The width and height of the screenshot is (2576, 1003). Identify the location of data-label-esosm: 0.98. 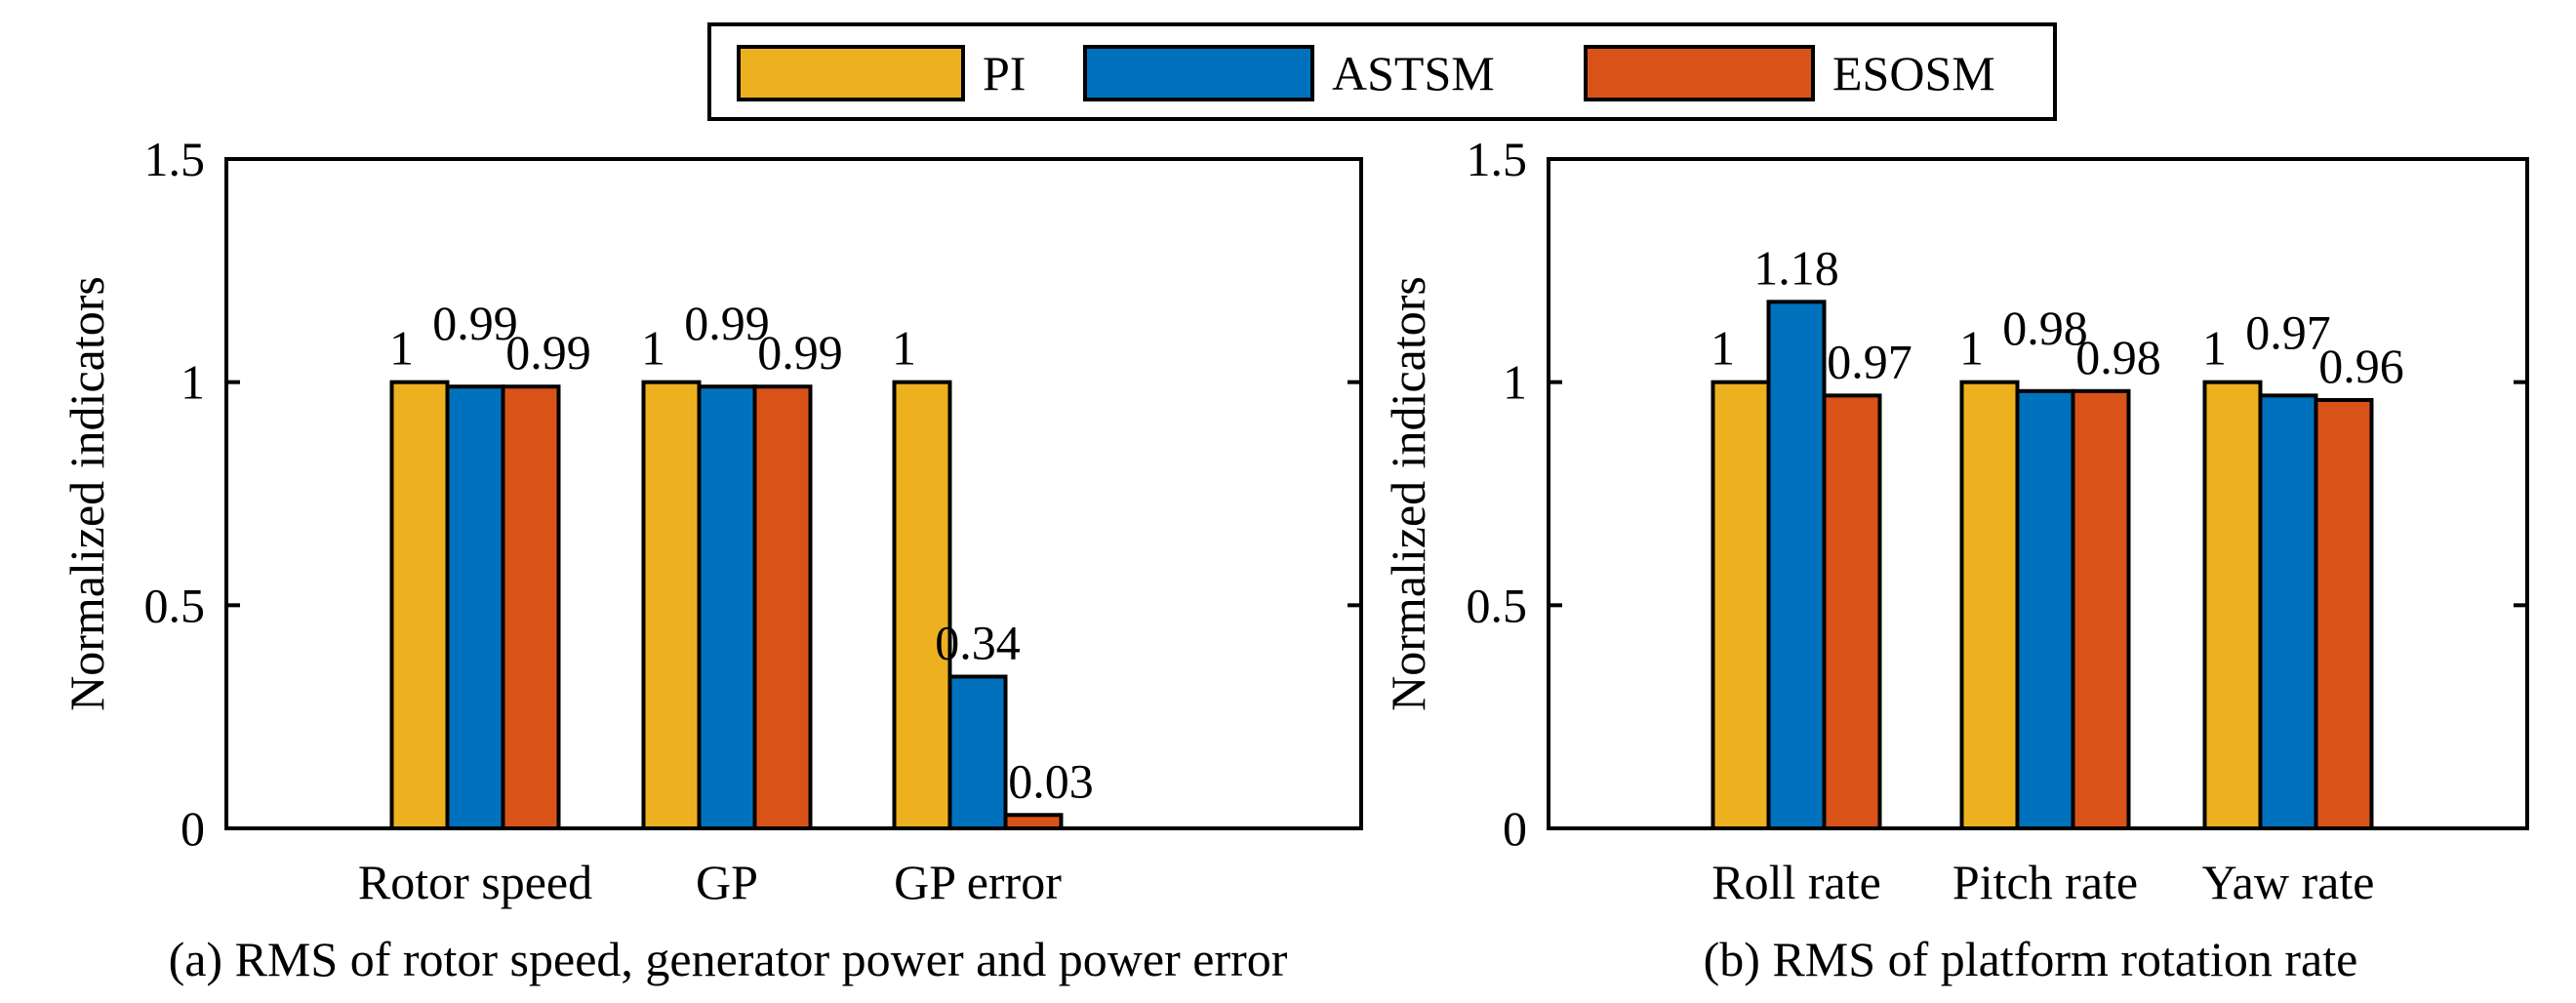
(2118, 357).